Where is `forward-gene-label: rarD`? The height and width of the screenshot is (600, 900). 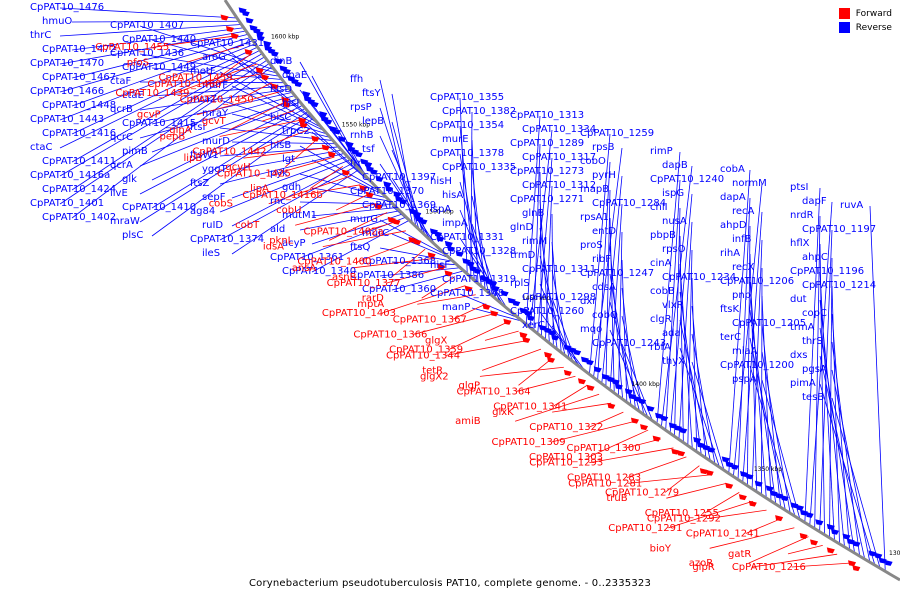
forward-gene-label: rarD is located at coordinates (373, 298).